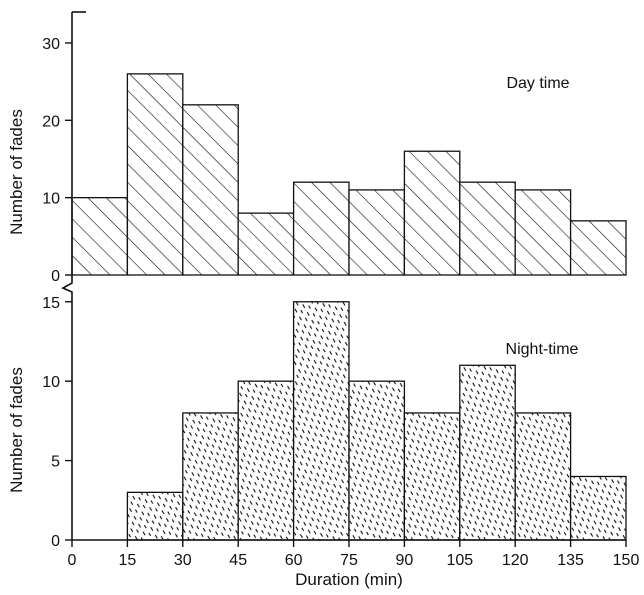 The image size is (644, 595). Describe the element at coordinates (294, 560) in the screenshot. I see `x-tick-label: 60` at that location.